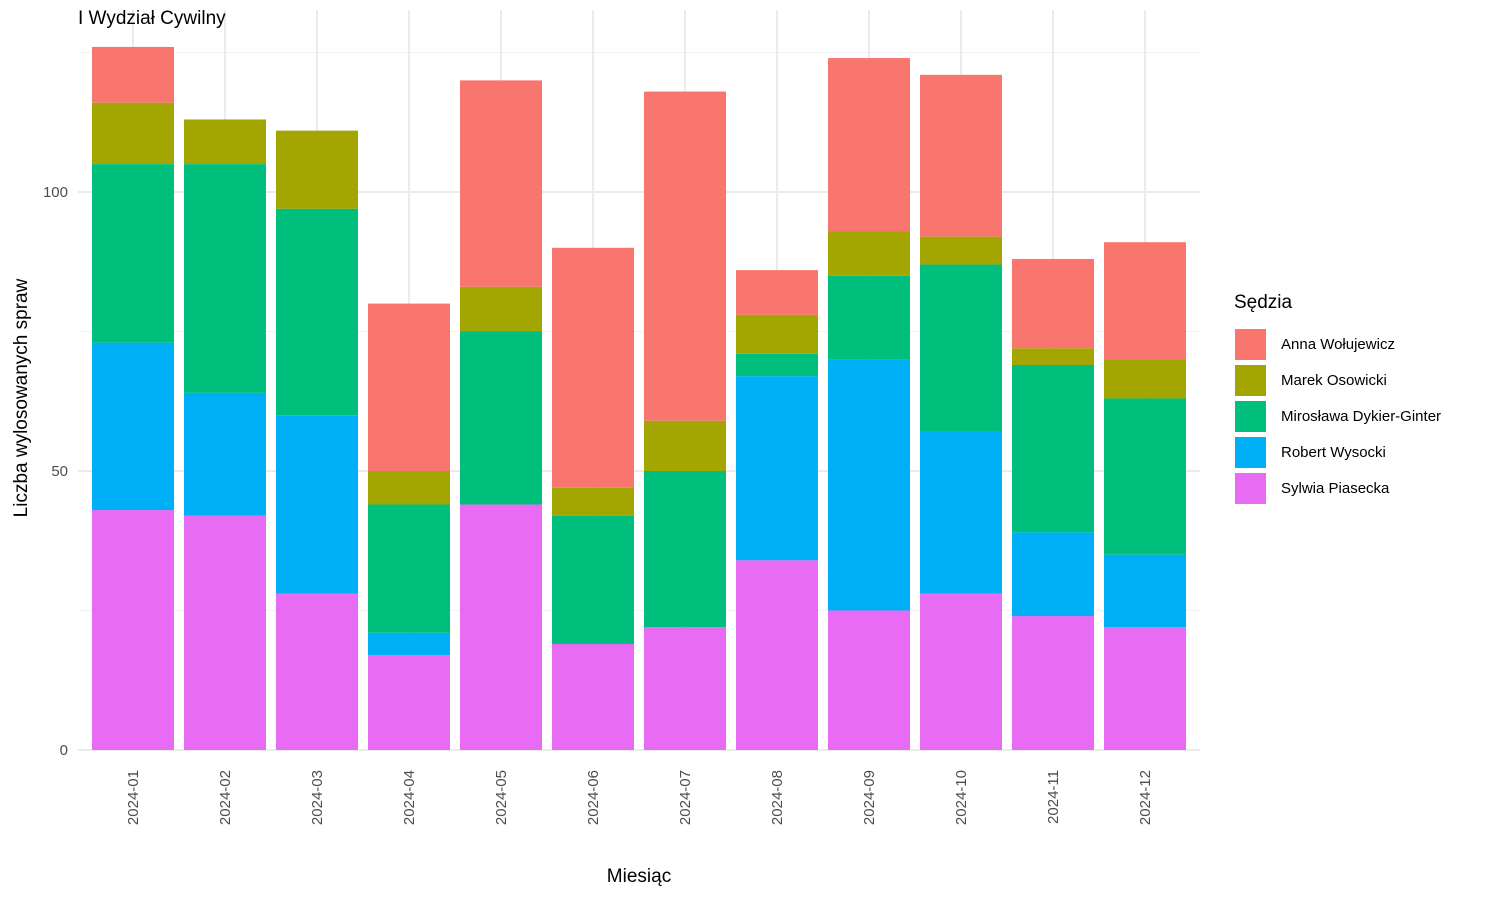 This screenshot has width=1500, height=900. I want to click on y-axis-label: Liczba wylosowanych spraw, so click(21, 398).